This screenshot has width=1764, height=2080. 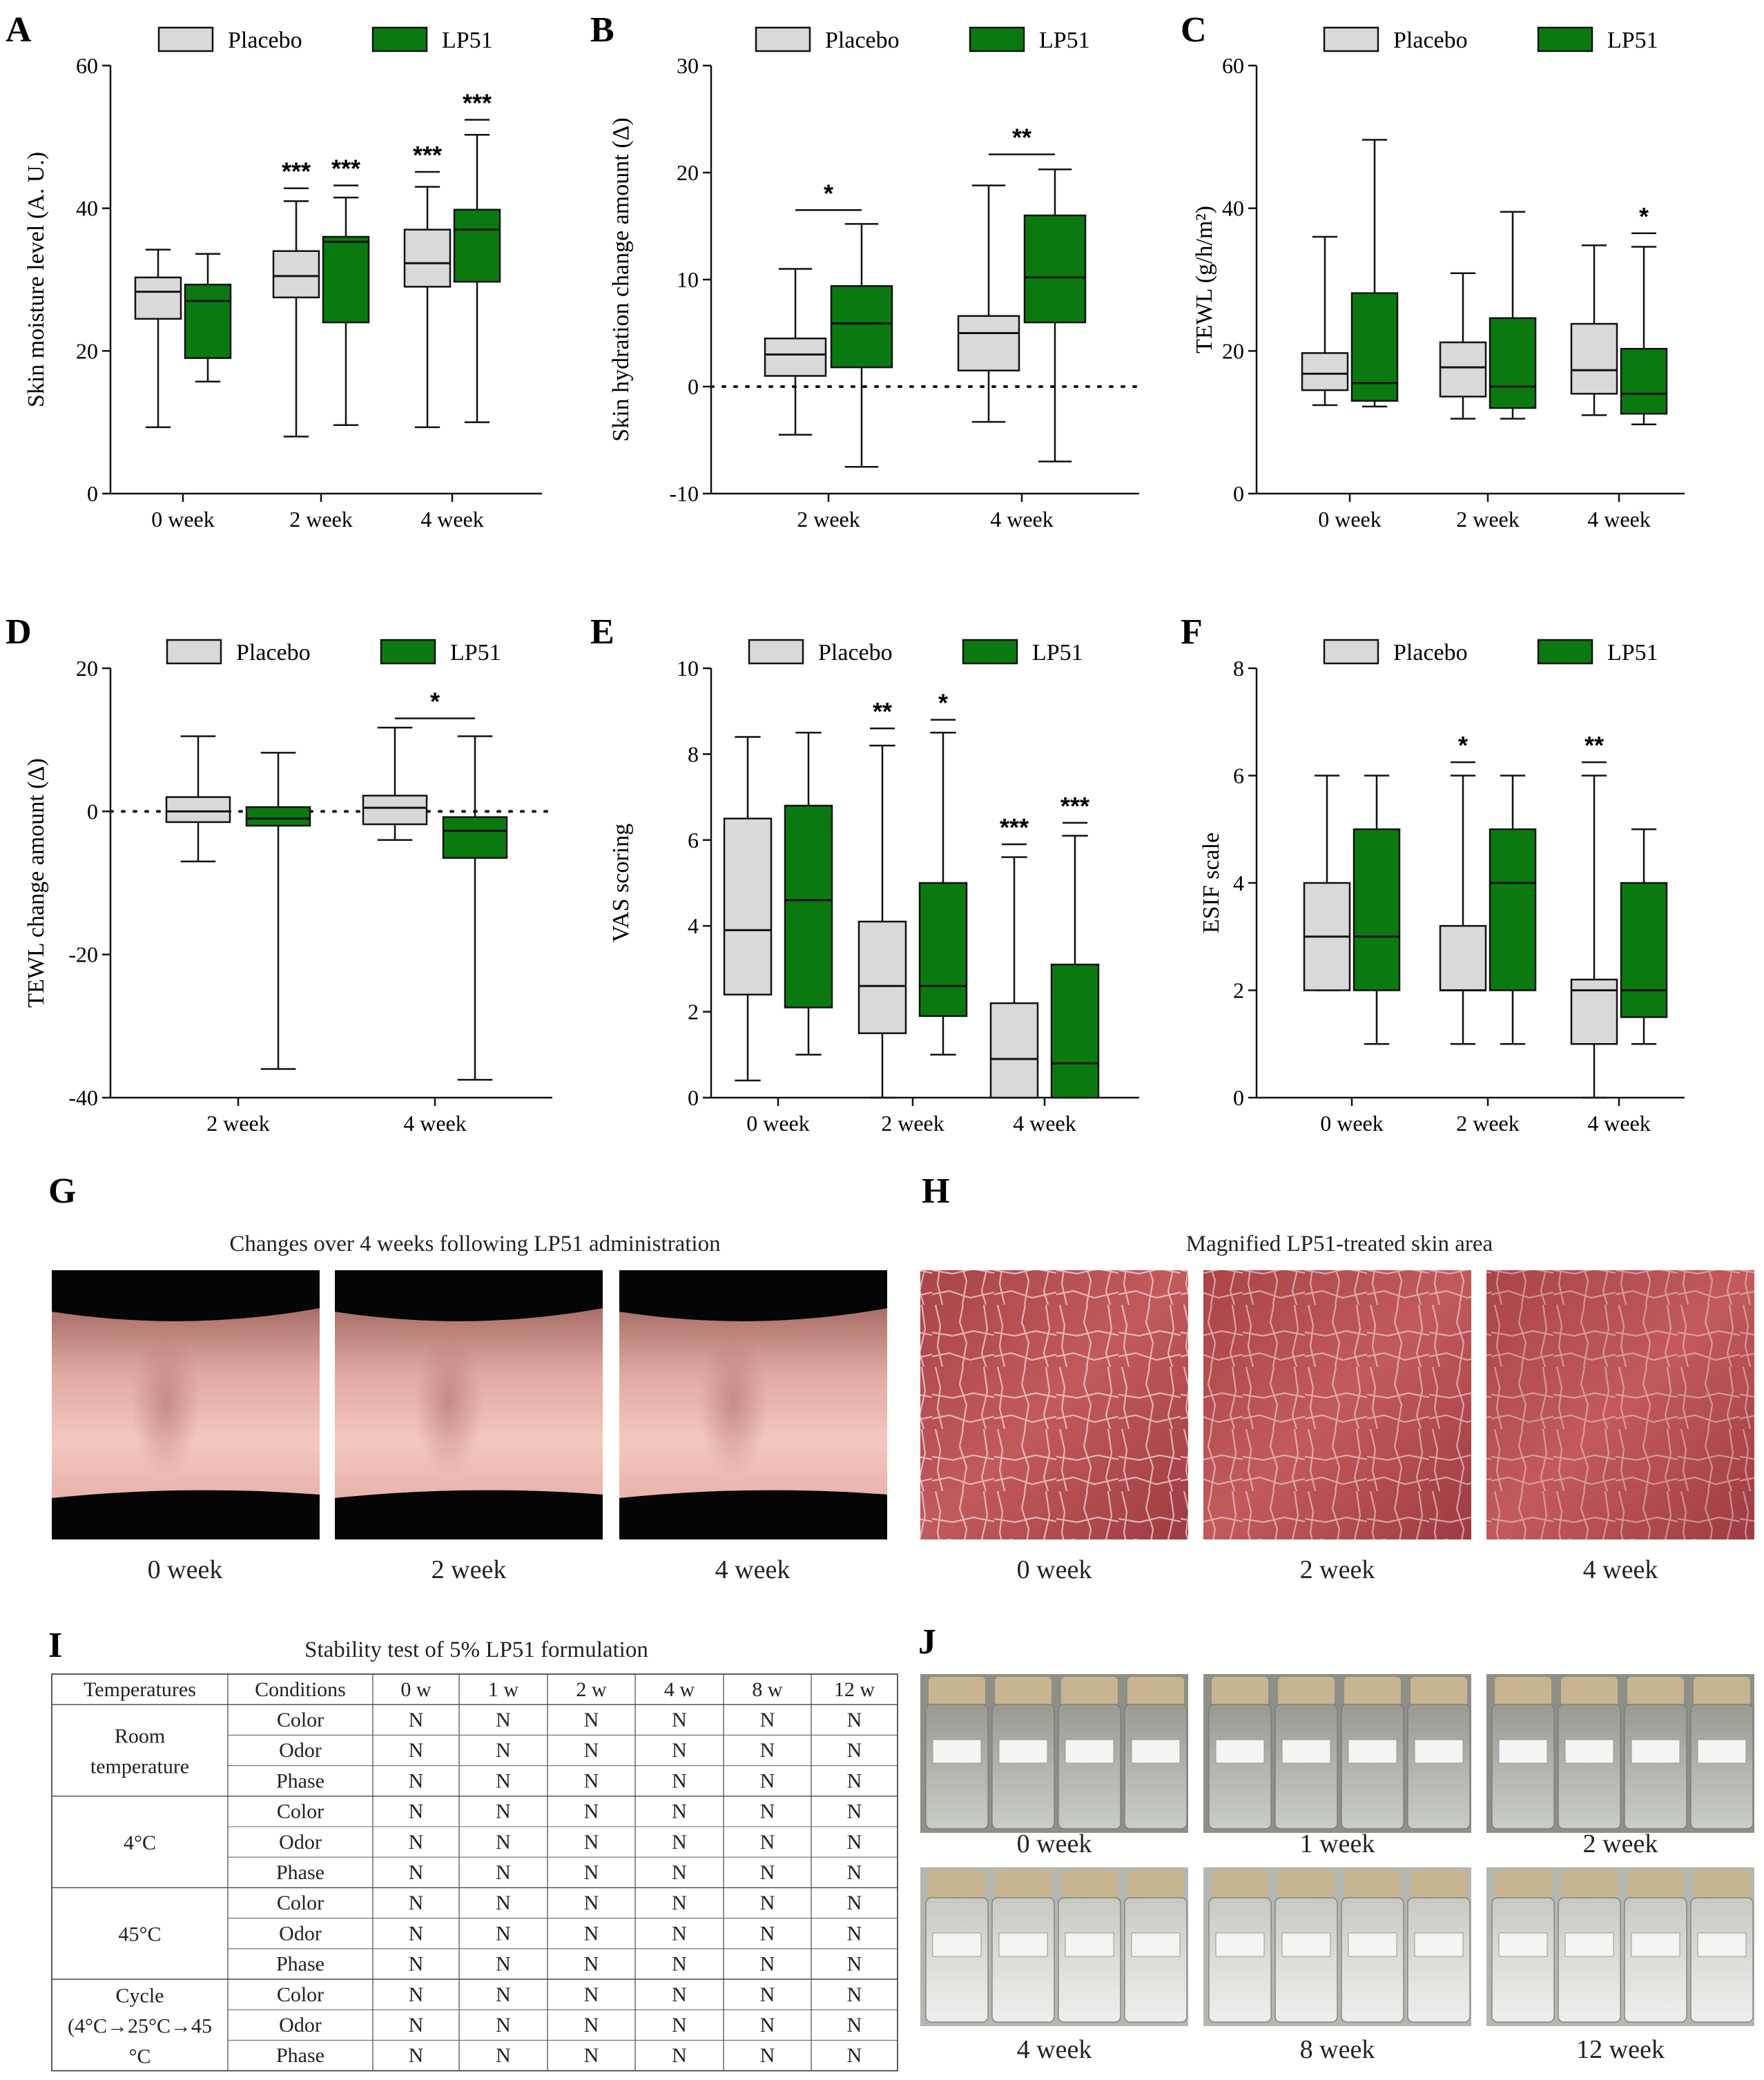 I want to click on legend-label-lp51: LP51, so click(x=1064, y=40).